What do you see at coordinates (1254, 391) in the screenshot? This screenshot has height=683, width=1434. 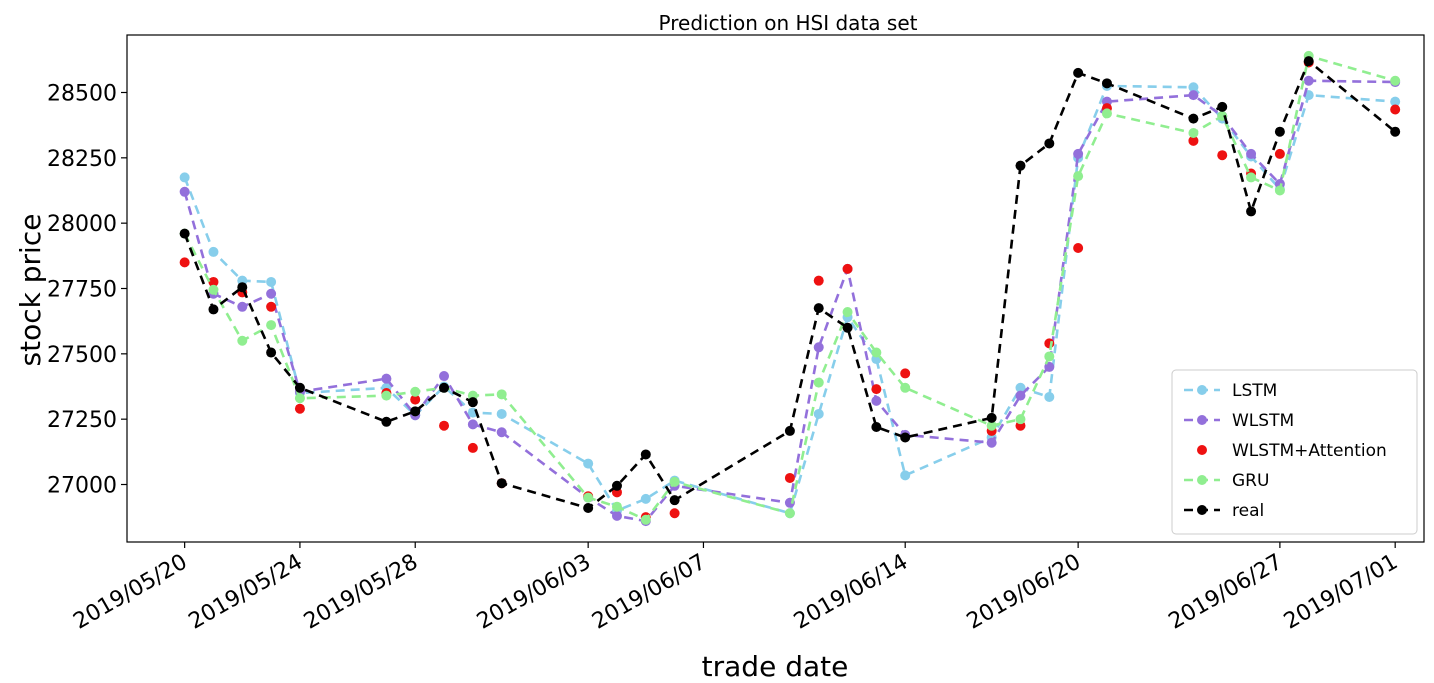 I see `legend-label: LSTM` at bounding box center [1254, 391].